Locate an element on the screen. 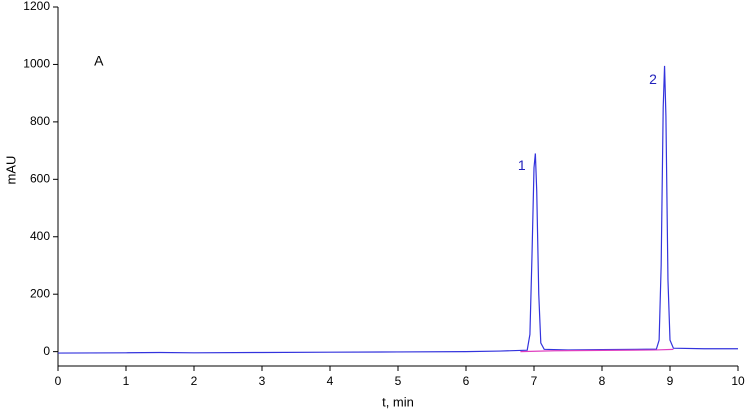 This screenshot has width=748, height=414. trace is located at coordinates (597, 350).